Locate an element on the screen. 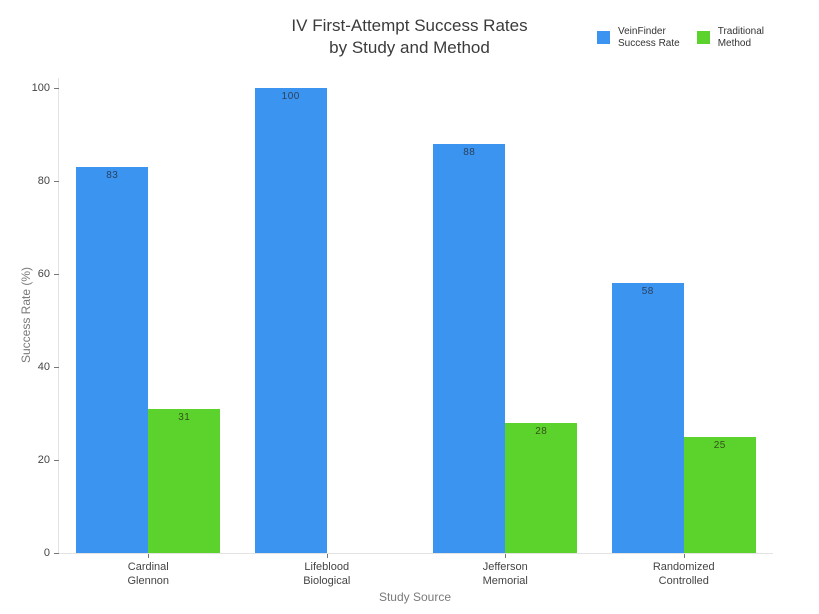 The height and width of the screenshot is (614, 819). y-tick-label: 20 is located at coordinates (43, 460).